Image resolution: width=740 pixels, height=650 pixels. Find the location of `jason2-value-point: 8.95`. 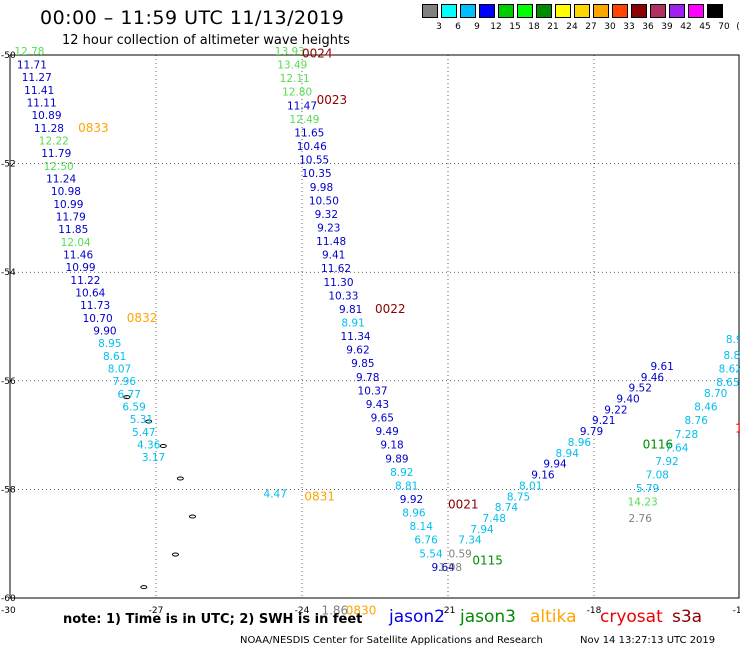

jason2-value-point: 8.95 is located at coordinates (109, 344).